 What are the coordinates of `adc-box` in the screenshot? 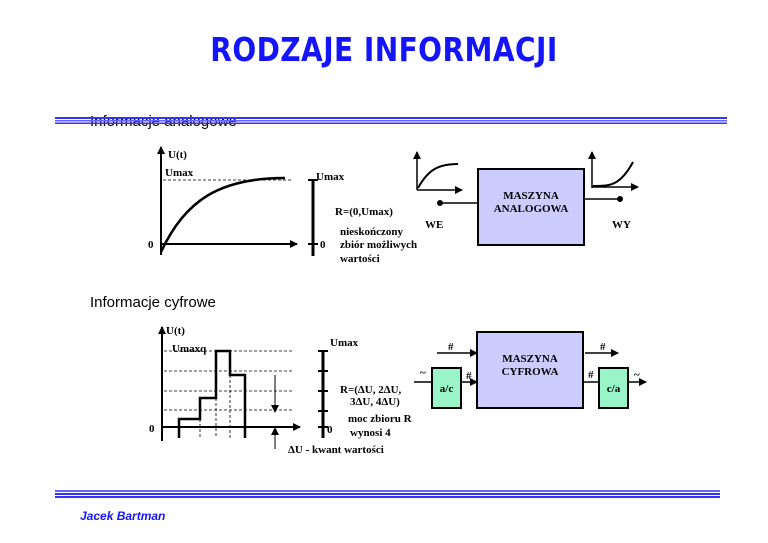 It's located at (446, 388).